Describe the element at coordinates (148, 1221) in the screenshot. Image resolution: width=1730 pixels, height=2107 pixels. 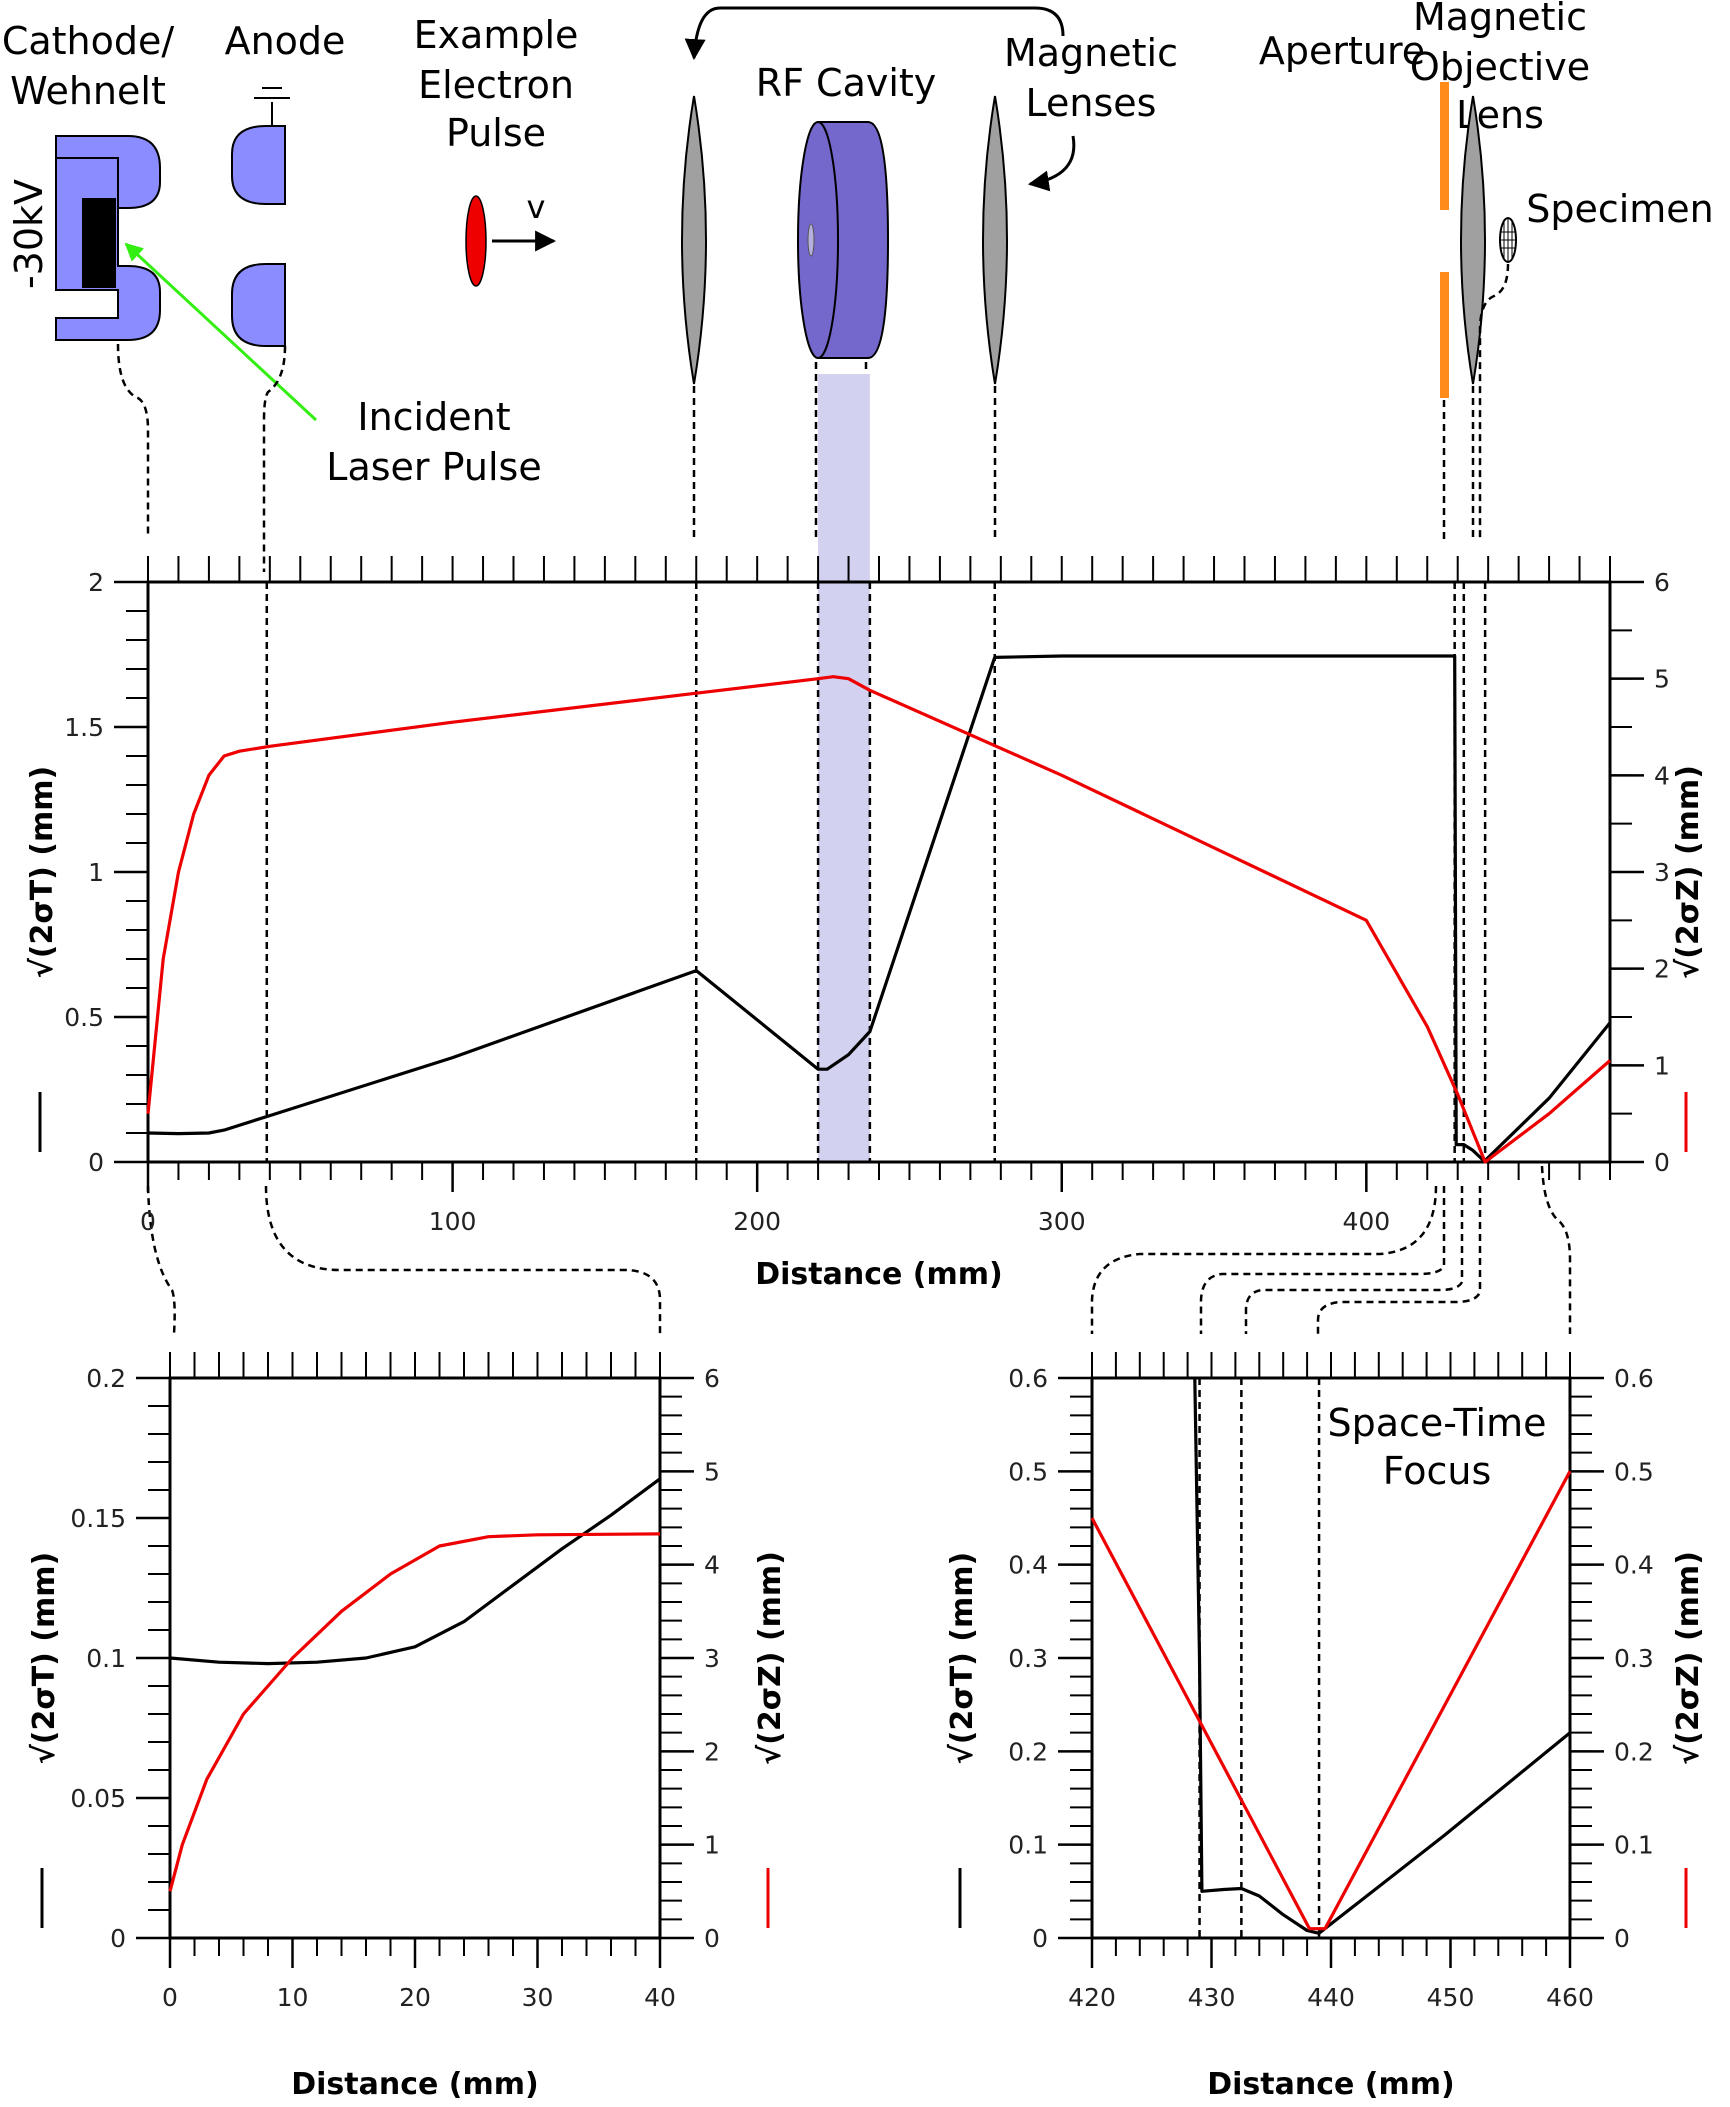
I see `x-tick-label: 0` at that location.